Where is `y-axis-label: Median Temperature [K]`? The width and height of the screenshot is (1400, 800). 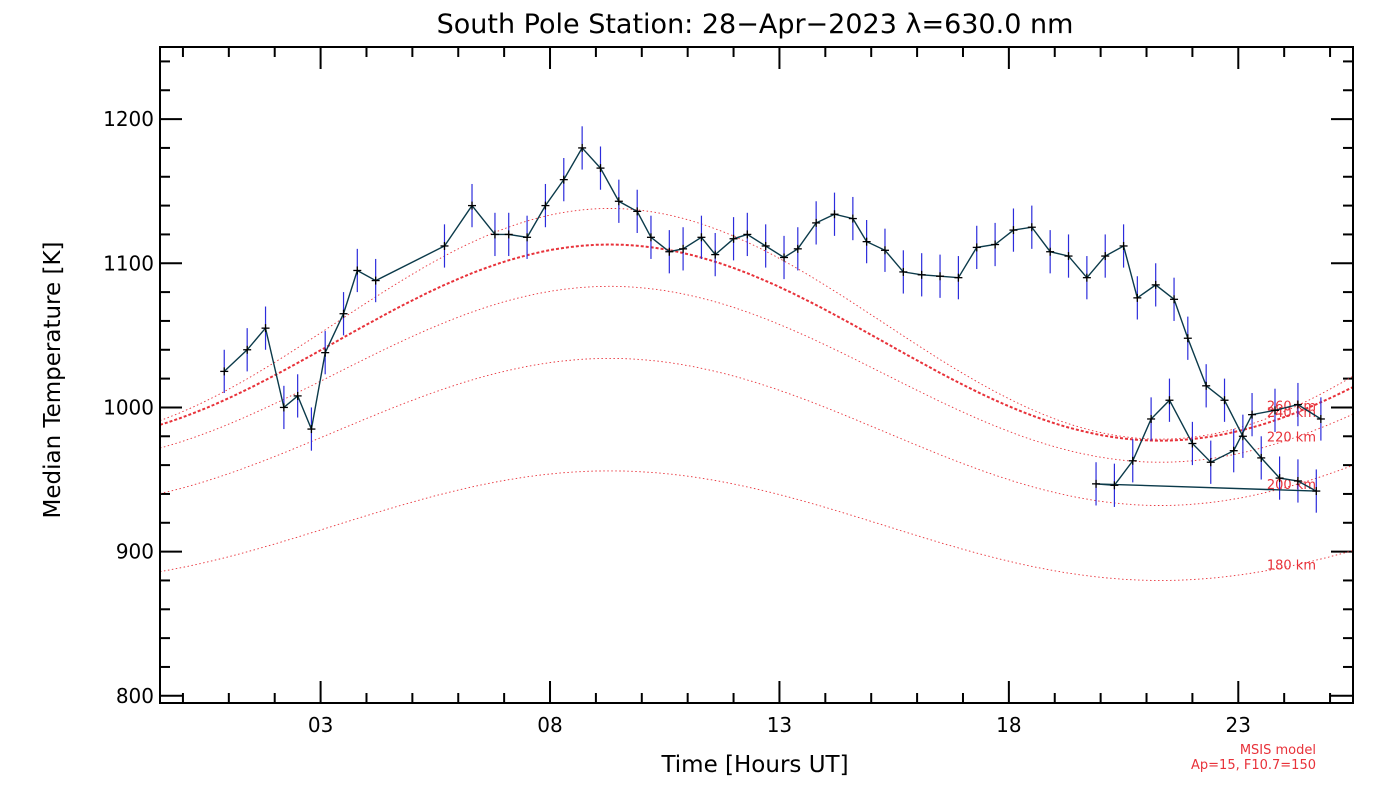 y-axis-label: Median Temperature [K] is located at coordinates (53, 380).